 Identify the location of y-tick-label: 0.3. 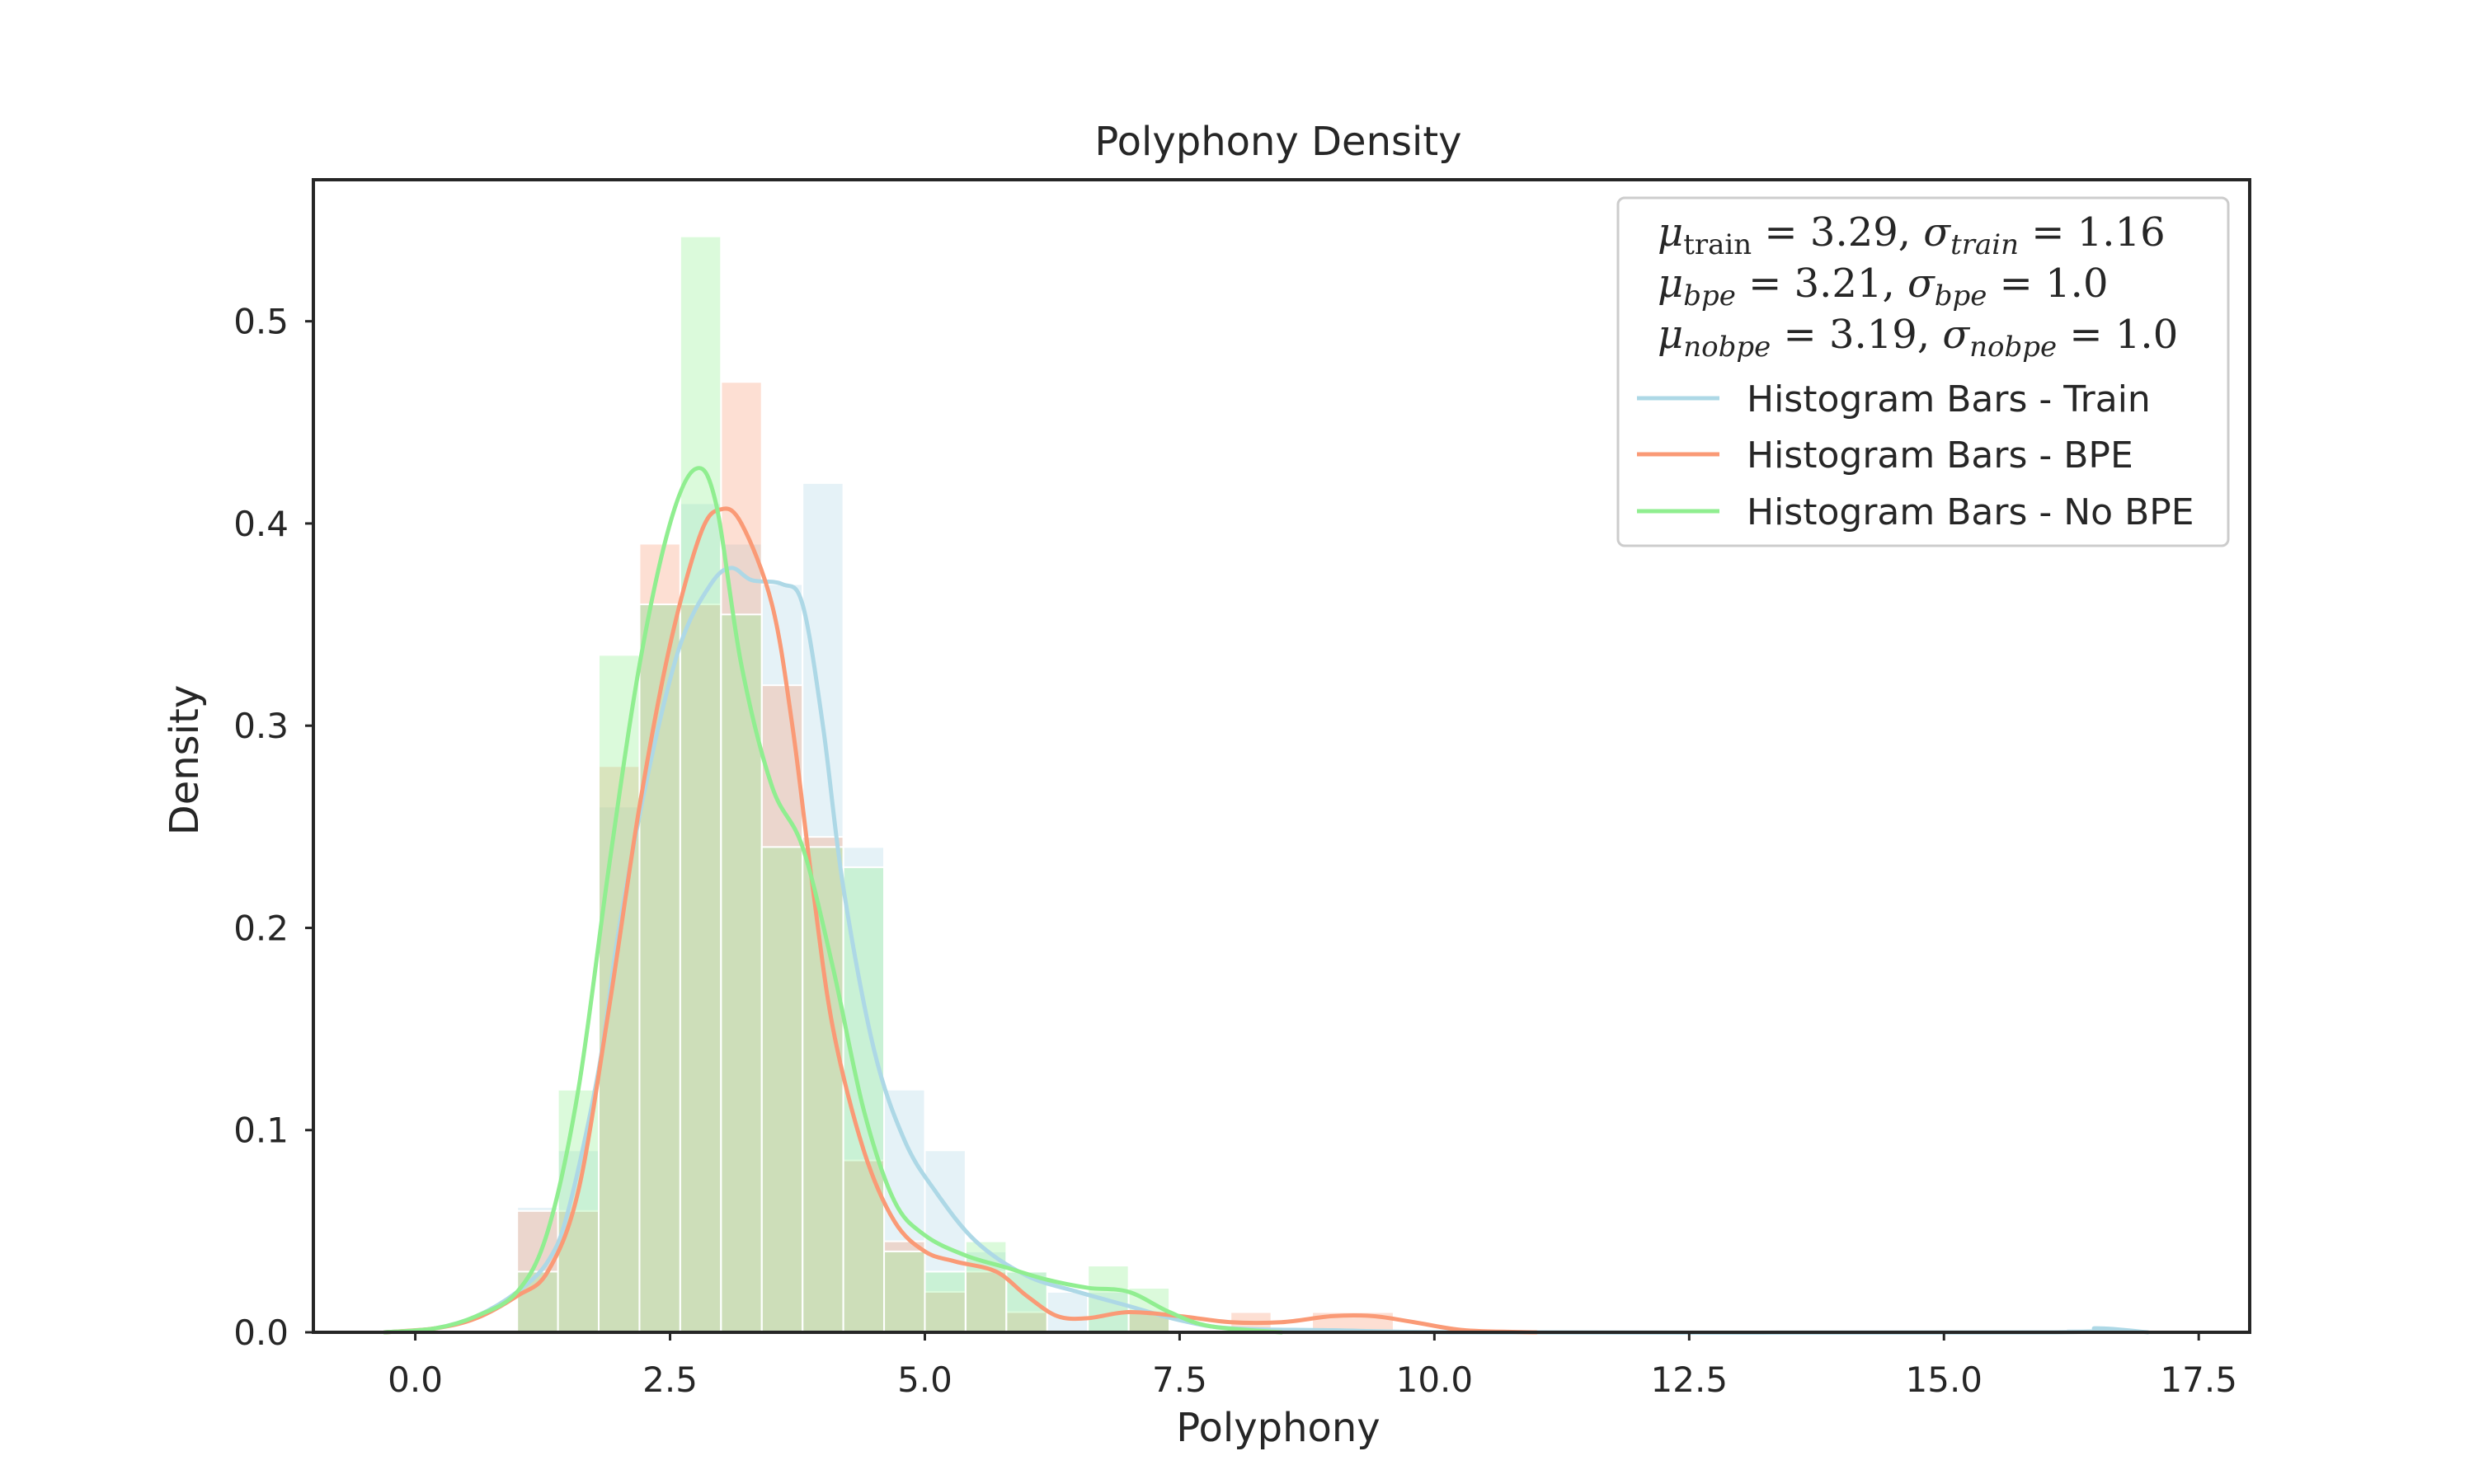
(261, 726).